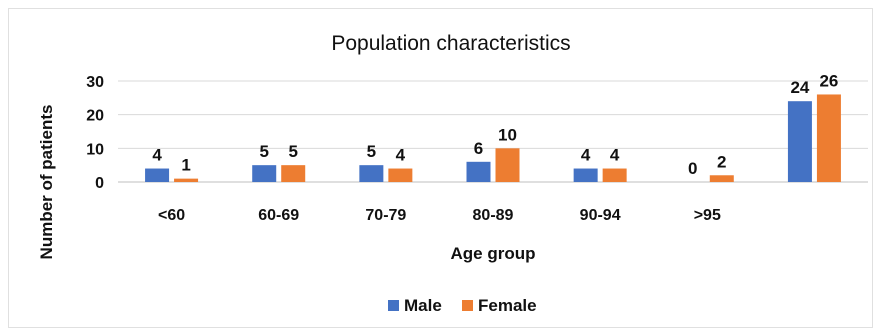 The height and width of the screenshot is (333, 881). What do you see at coordinates (439, 215) in the screenshot?
I see `x-tick-labels: <60 60-69 70-79 80-89 90-94 >95` at bounding box center [439, 215].